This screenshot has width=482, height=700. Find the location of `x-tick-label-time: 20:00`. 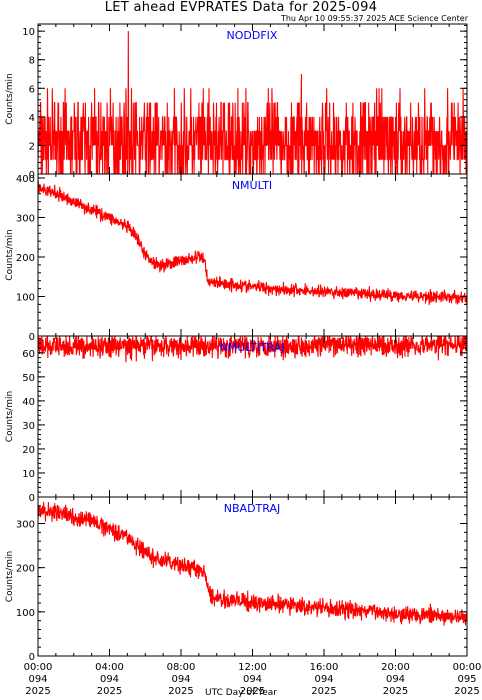

x-tick-label-time: 20:00 is located at coordinates (395, 667).